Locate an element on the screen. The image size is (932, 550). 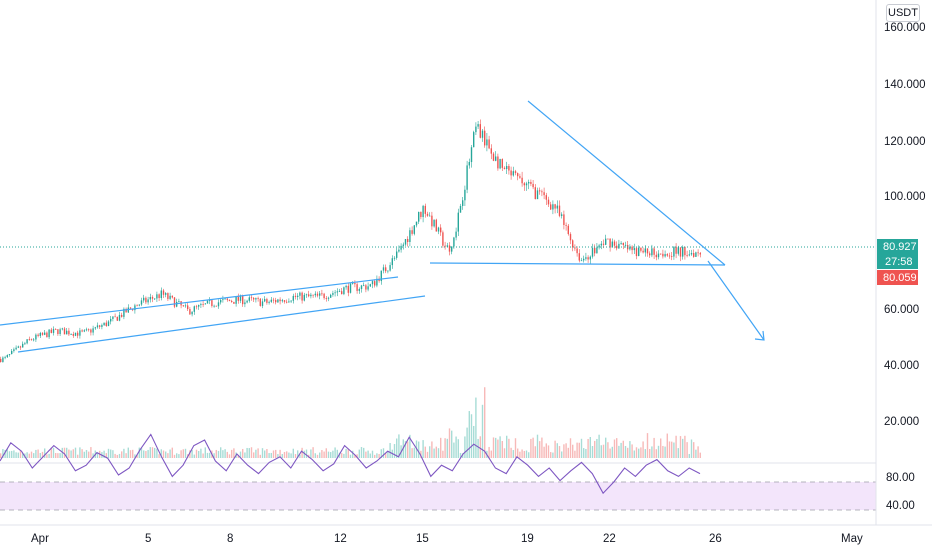
channel-upper-line is located at coordinates (199, 301).